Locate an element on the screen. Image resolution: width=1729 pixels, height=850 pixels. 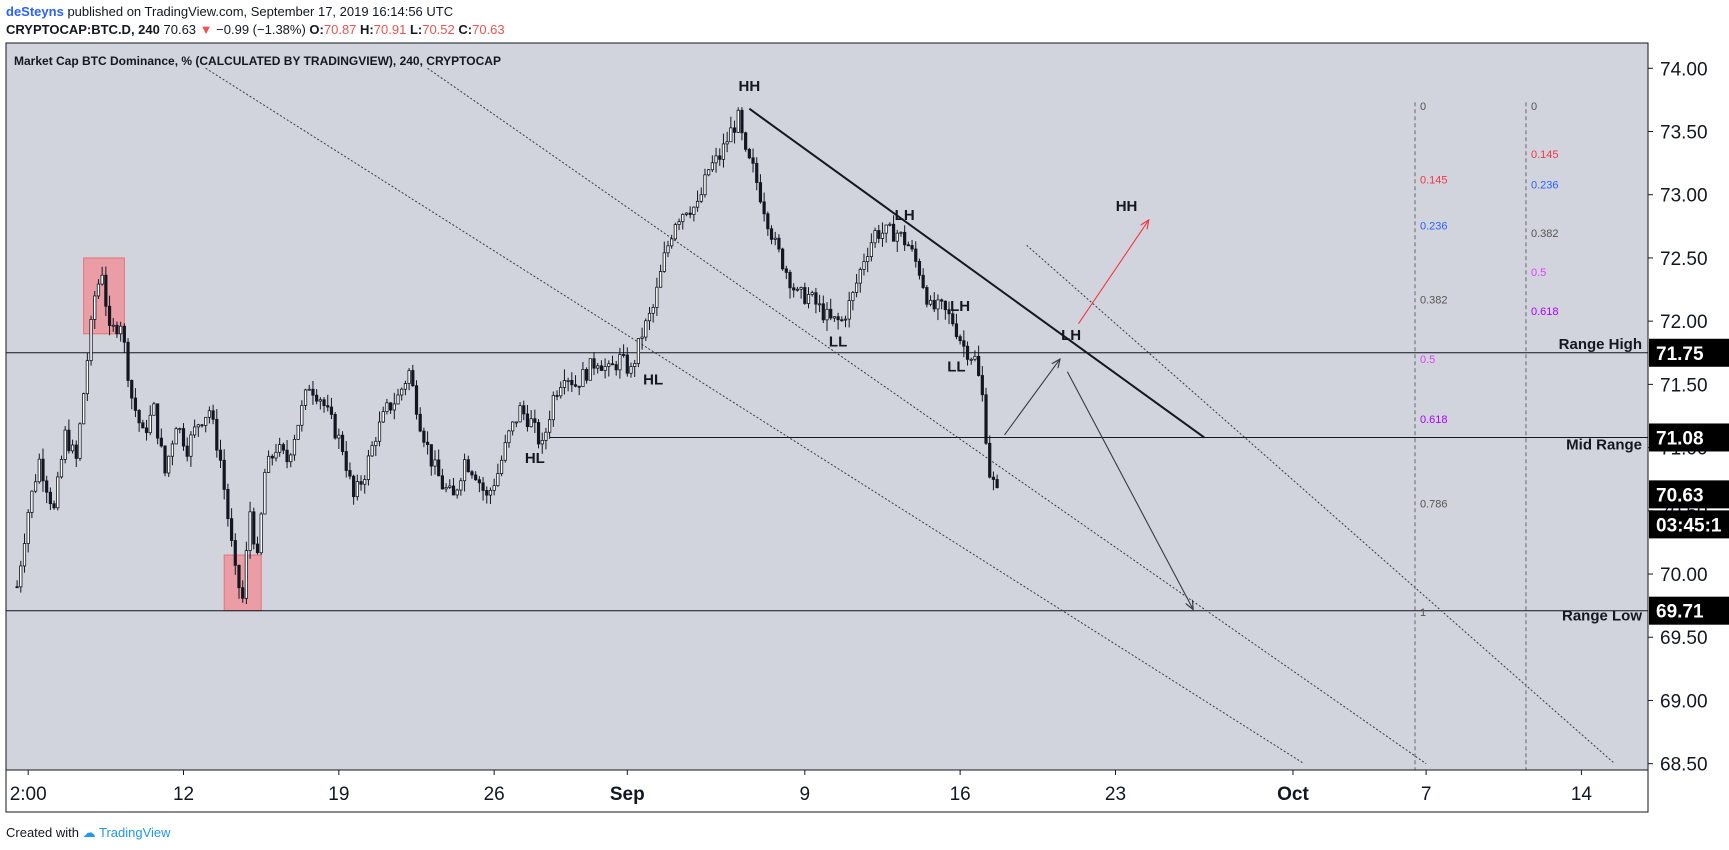
x-tick-label: 23 is located at coordinates (1115, 794).